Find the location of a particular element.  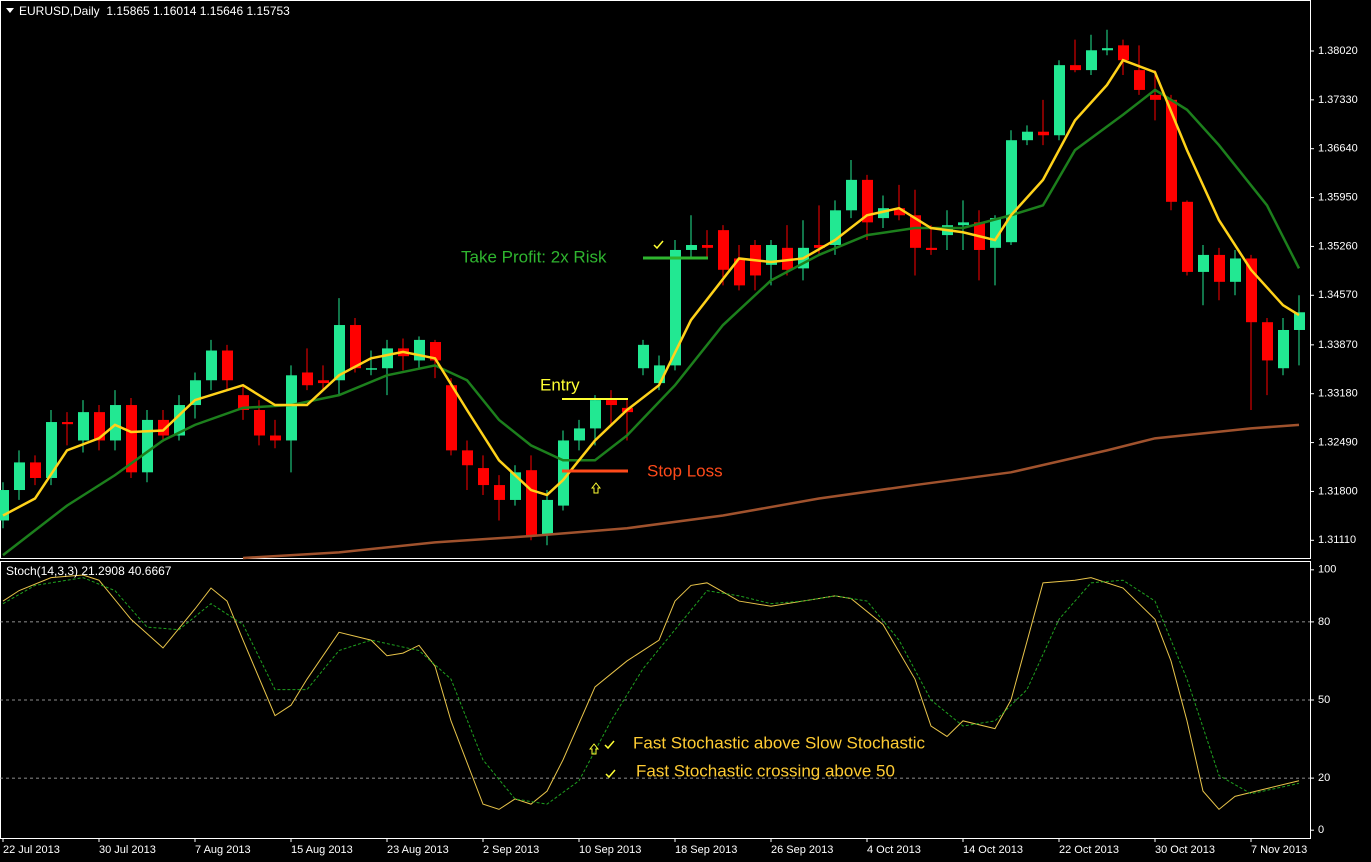

entry-label: Entry is located at coordinates (560, 384).